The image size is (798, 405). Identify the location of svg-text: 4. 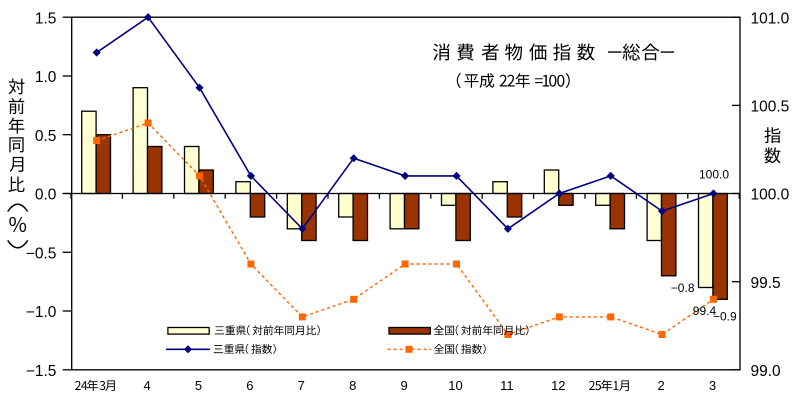
(146, 385).